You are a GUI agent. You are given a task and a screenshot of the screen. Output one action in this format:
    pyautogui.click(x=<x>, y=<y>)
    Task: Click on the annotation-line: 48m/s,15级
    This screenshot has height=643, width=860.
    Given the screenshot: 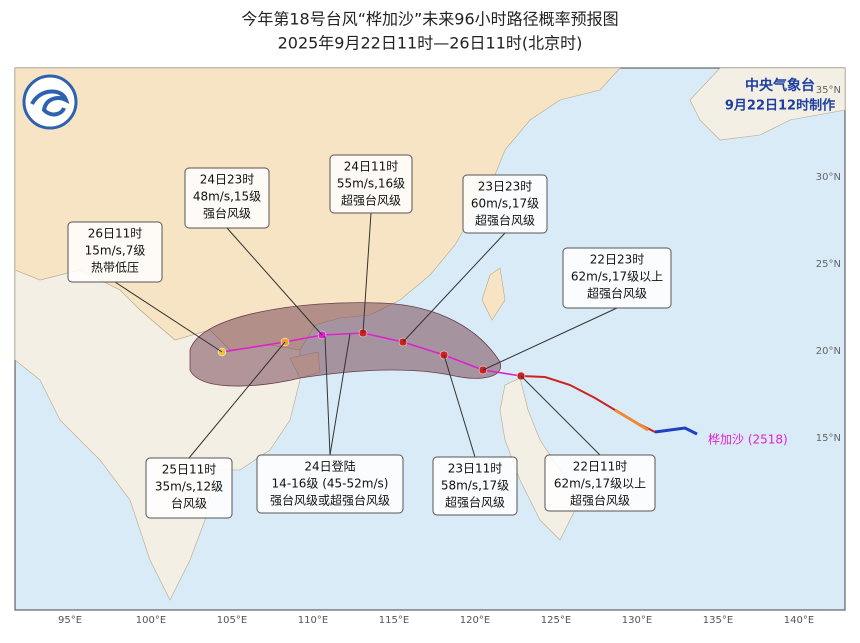 What is the action you would take?
    pyautogui.click(x=227, y=197)
    